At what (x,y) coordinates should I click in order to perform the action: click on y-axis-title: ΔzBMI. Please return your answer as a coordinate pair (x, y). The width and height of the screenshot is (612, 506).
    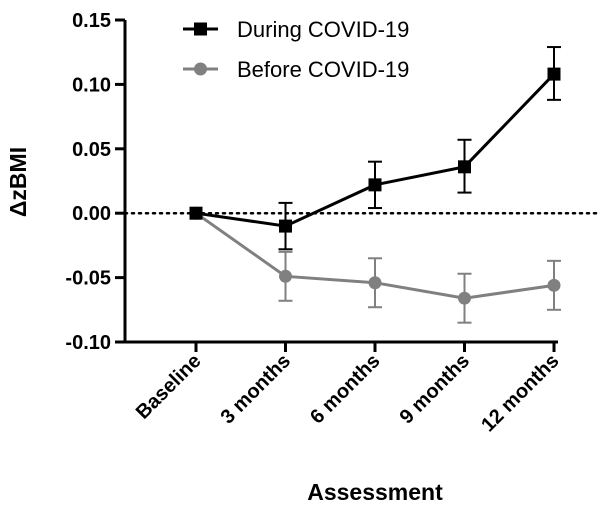
    Looking at the image, I should click on (18, 182).